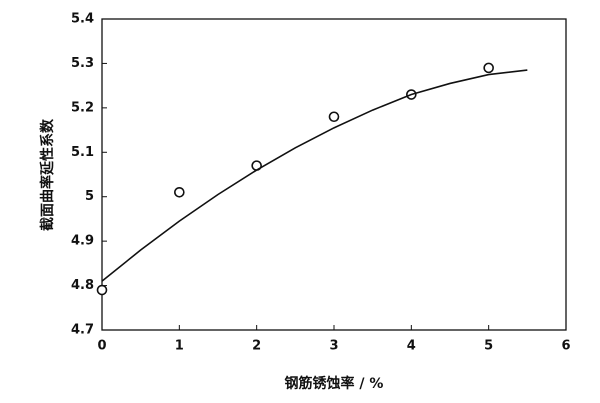 The height and width of the screenshot is (403, 600). I want to click on y-tick-label: 4.8, so click(82, 285).